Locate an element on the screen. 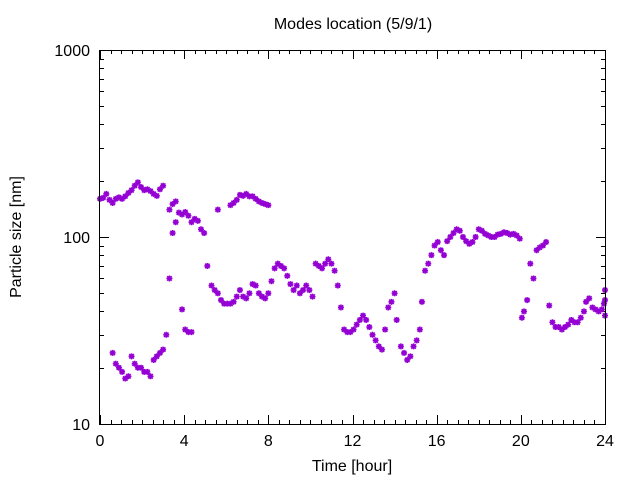  y-tick-label: 10 is located at coordinates (81, 425).